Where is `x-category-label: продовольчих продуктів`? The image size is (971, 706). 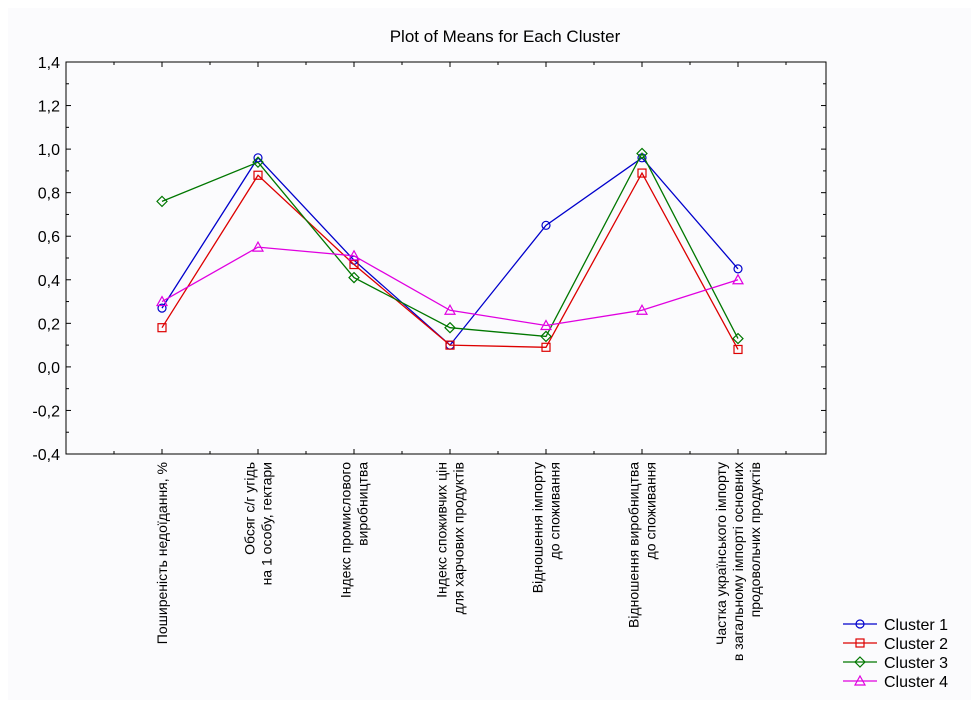 x-category-label: продовольчих продуктів is located at coordinates (755, 539).